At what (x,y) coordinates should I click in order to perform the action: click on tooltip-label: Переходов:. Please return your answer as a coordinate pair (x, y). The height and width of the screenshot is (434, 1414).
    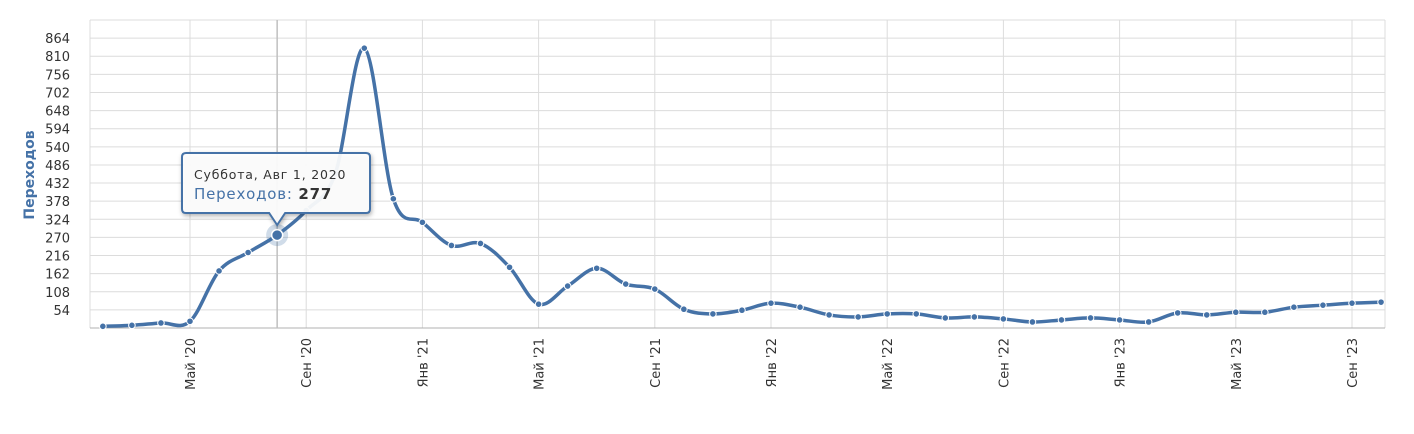
    Looking at the image, I should click on (243, 194).